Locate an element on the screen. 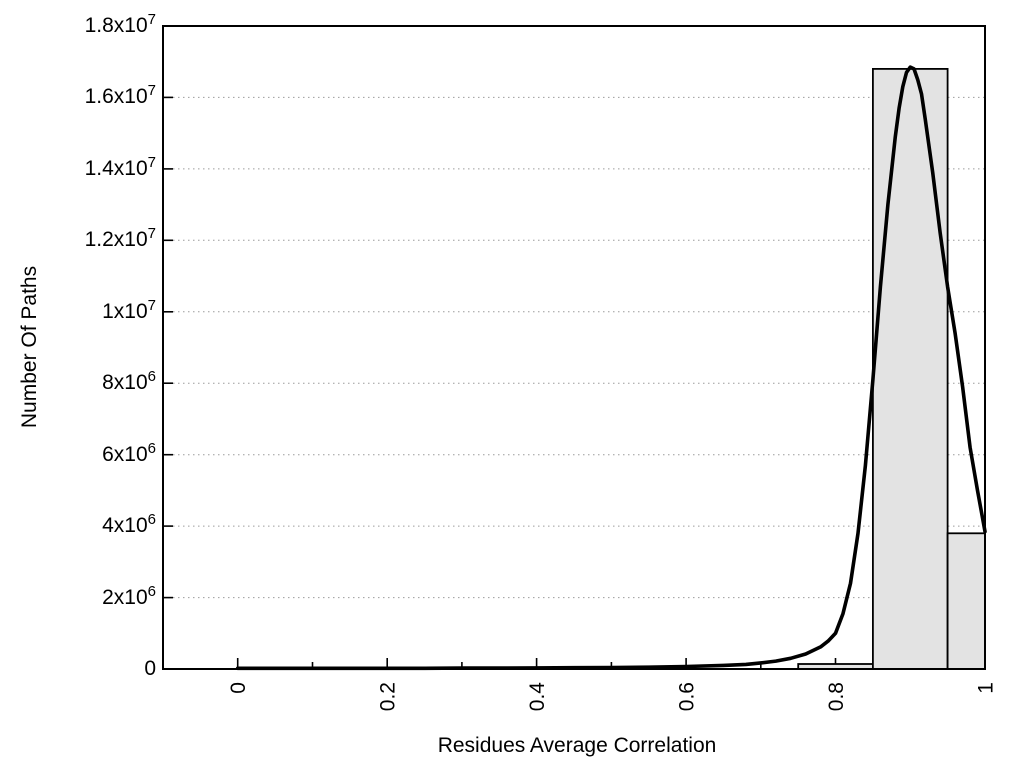 This screenshot has height=768, width=1024. y-tick-label: 1.6x10⁷ is located at coordinates (120, 95).